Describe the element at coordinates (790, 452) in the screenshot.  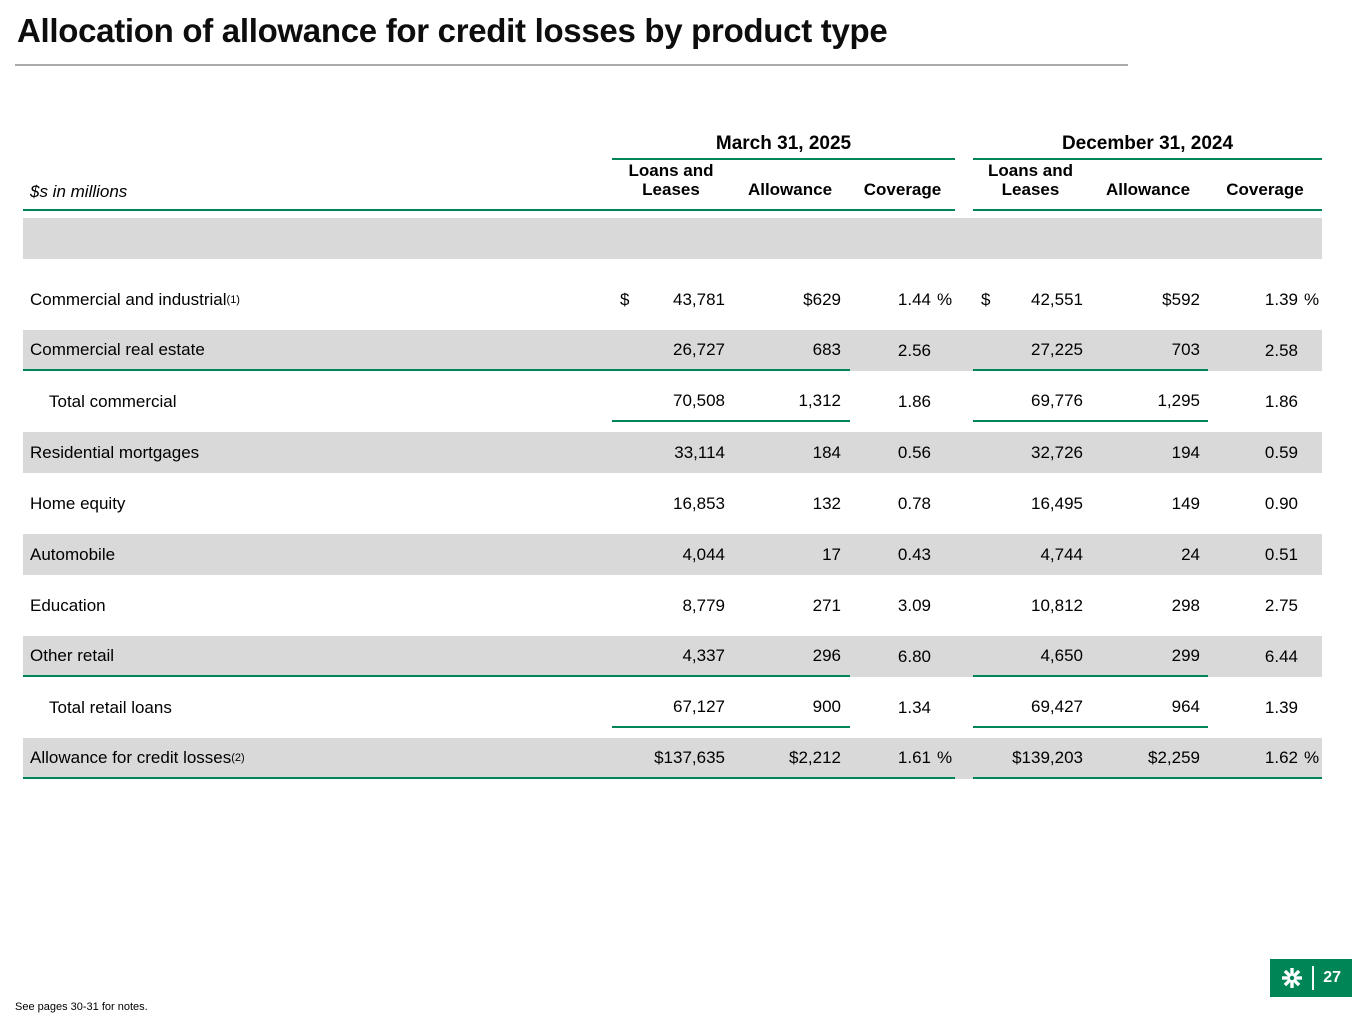
I see `table-cell: 184` at that location.